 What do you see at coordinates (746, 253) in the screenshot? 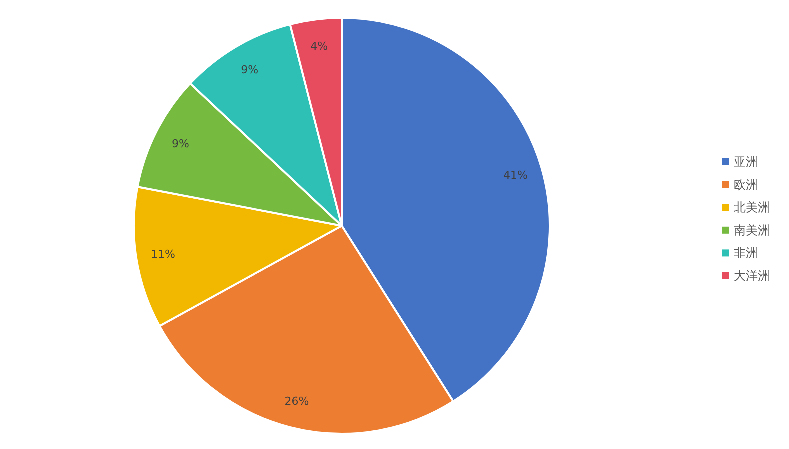
I see `legend-label: 非洲` at bounding box center [746, 253].